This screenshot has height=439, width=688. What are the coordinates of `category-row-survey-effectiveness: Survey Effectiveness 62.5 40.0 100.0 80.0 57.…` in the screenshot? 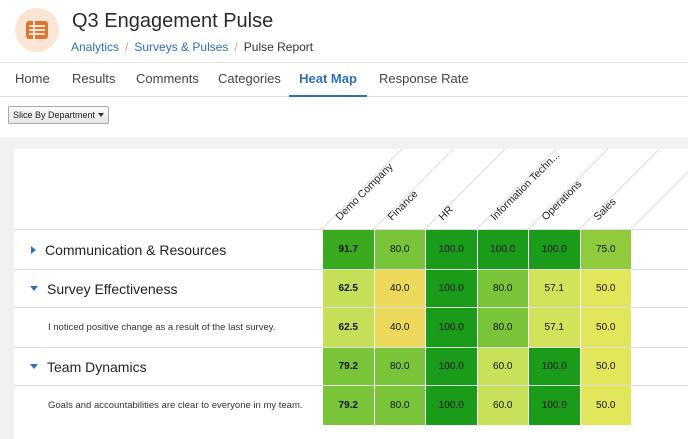 It's located at (351, 288).